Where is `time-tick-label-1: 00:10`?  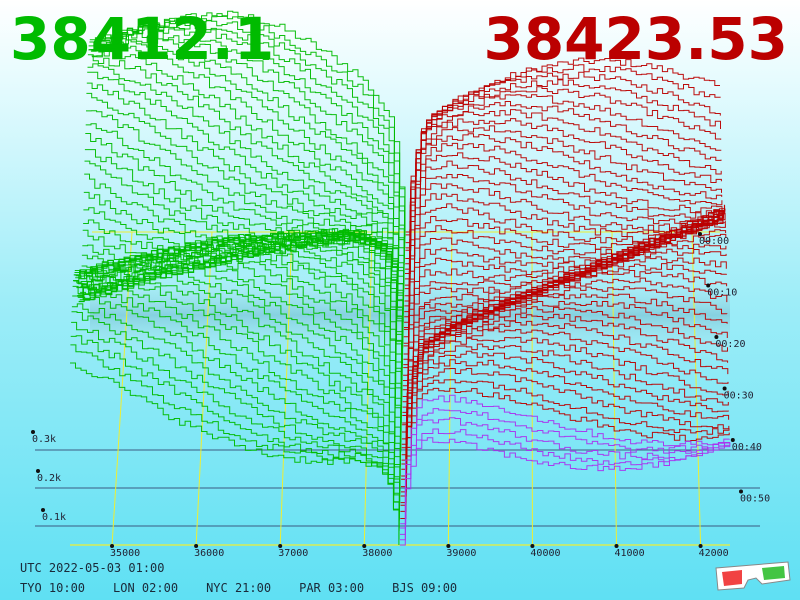 time-tick-label-1: 00:10 is located at coordinates (722, 293).